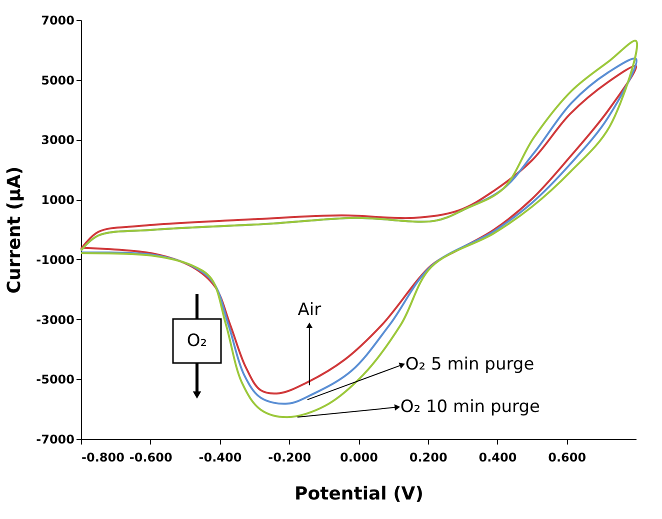 Image resolution: width=662 pixels, height=519 pixels. Describe the element at coordinates (359, 457) in the screenshot. I see `x-tick-label: 0.000` at that location.